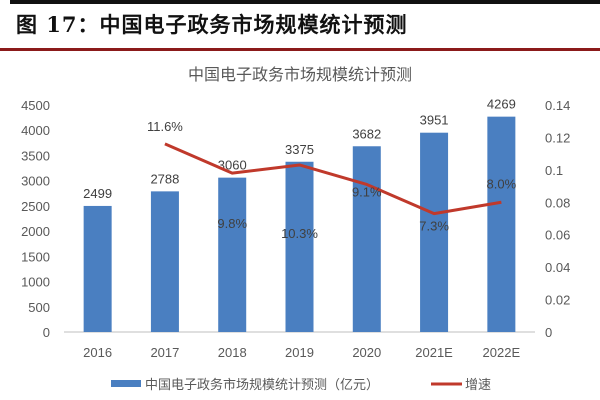 The width and height of the screenshot is (600, 400). What do you see at coordinates (35, 282) in the screenshot?
I see `left-tick-label: 1000` at bounding box center [35, 282].